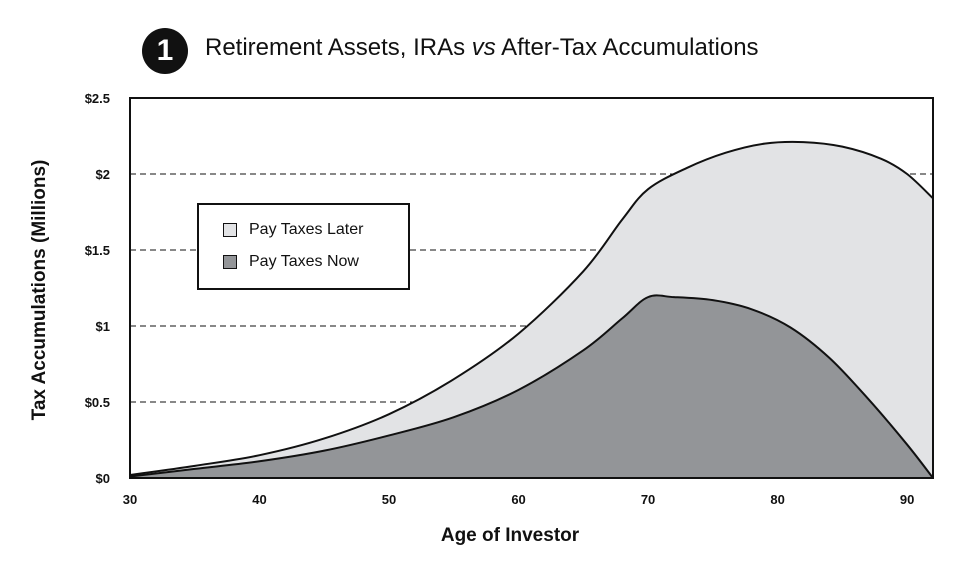 The width and height of the screenshot is (967, 573). What do you see at coordinates (907, 499) in the screenshot?
I see `x-tick-label: 90` at bounding box center [907, 499].